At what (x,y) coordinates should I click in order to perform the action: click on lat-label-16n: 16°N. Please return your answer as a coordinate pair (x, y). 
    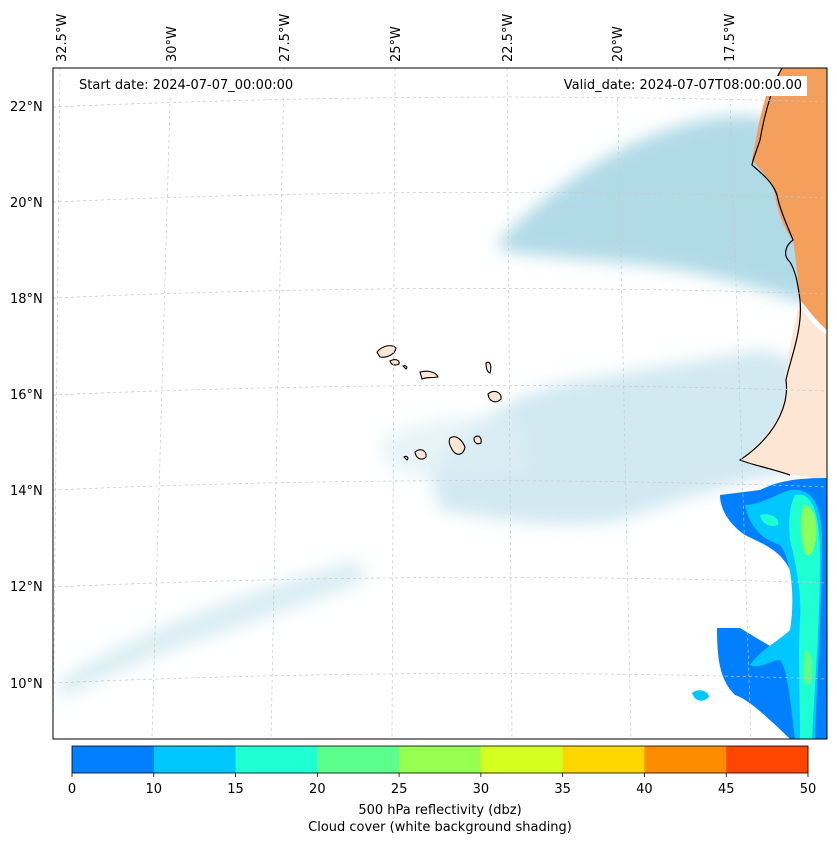
    Looking at the image, I should click on (26, 395).